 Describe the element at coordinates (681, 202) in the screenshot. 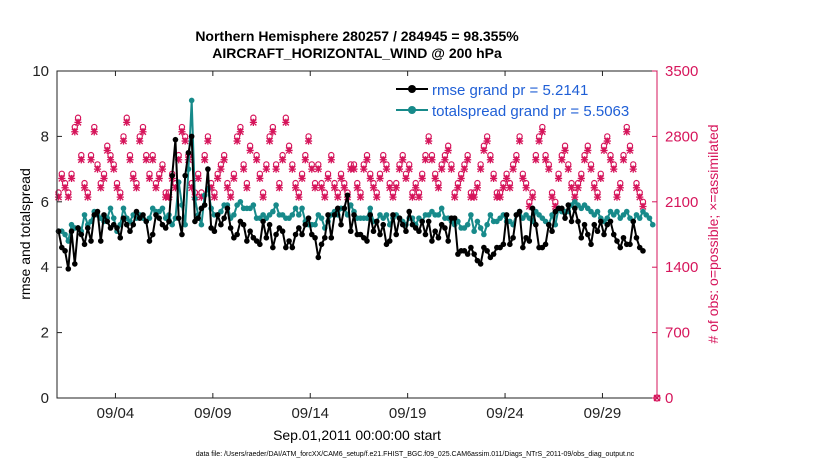

I see `y2-tick-label: 2100` at that location.